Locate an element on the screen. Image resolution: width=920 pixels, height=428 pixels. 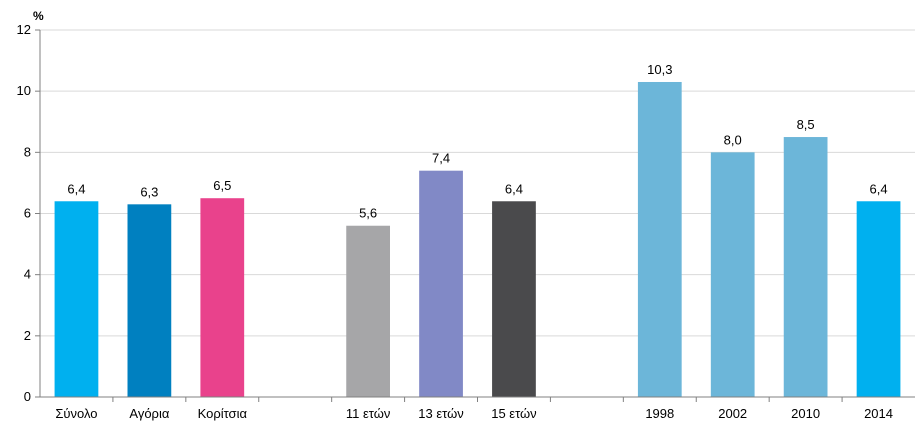
data-label: 6,5 is located at coordinates (222, 185).